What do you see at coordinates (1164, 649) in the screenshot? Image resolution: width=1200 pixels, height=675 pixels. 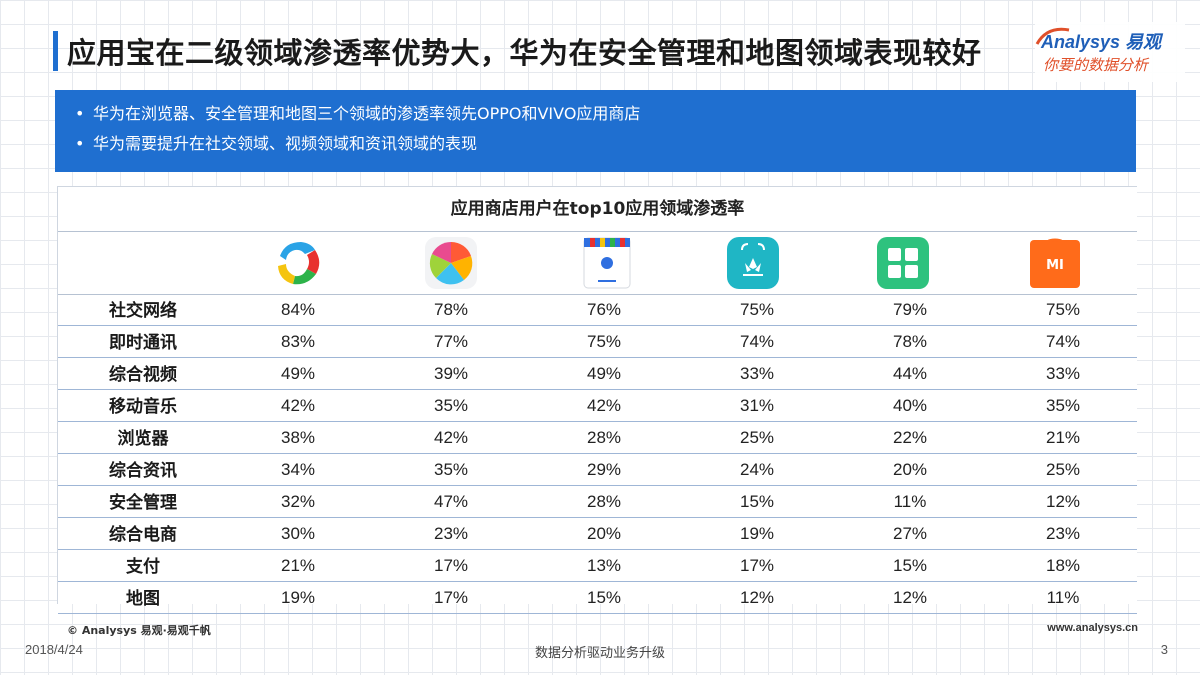 I see `page-number: 3` at bounding box center [1164, 649].